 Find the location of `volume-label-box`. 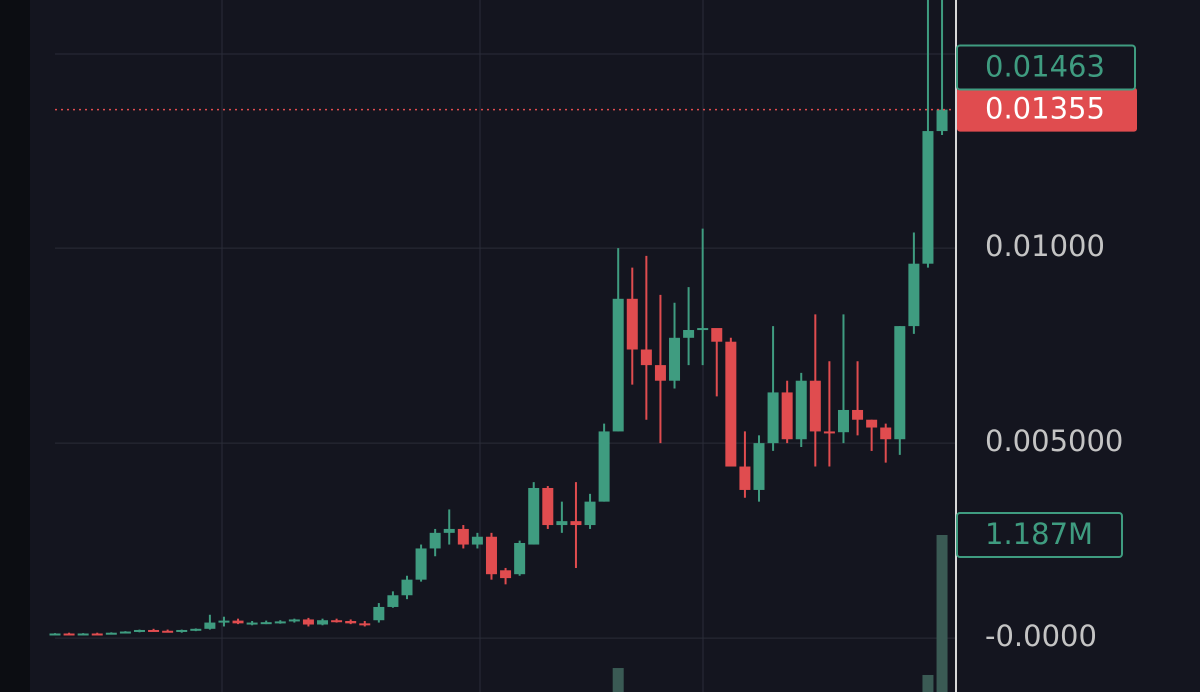

volume-label-box is located at coordinates (1039, 535).